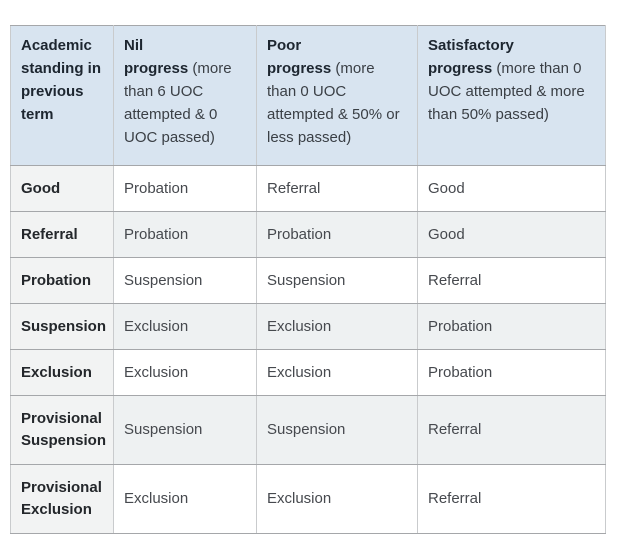 This screenshot has width=625, height=543. Describe the element at coordinates (62, 234) in the screenshot. I see `row-header-standing: Referral` at that location.